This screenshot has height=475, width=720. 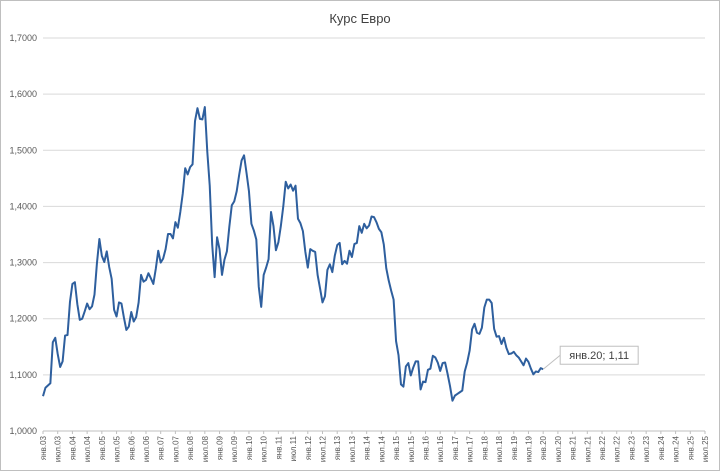 I want to click on y-tick-label: 1,2000, so click(x=23, y=319).